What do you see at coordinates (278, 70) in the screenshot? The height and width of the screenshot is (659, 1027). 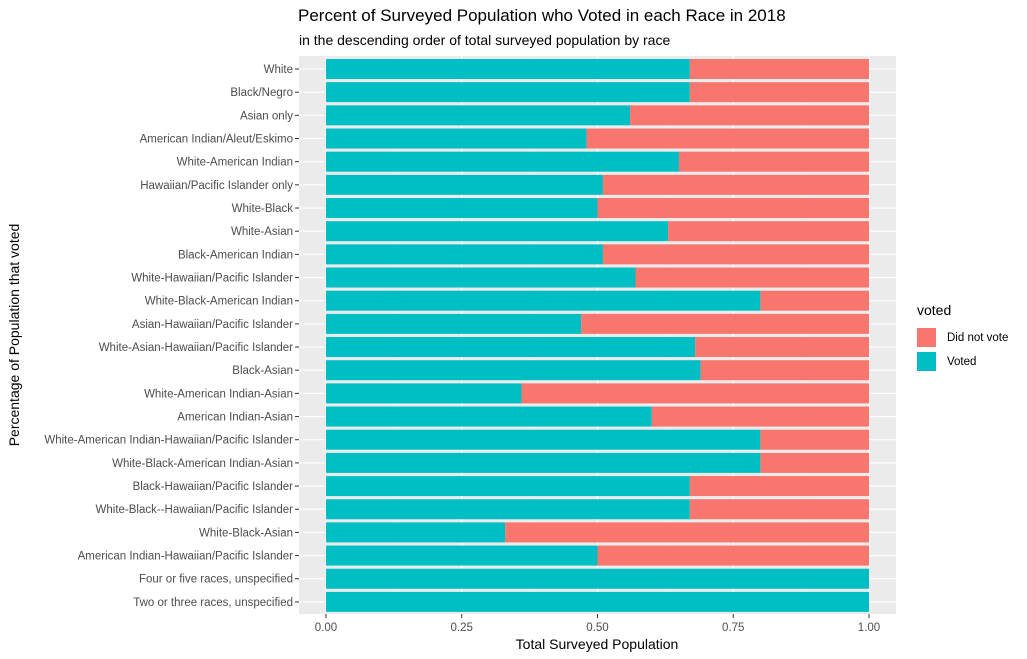 I see `y-tick-label: White` at bounding box center [278, 70].